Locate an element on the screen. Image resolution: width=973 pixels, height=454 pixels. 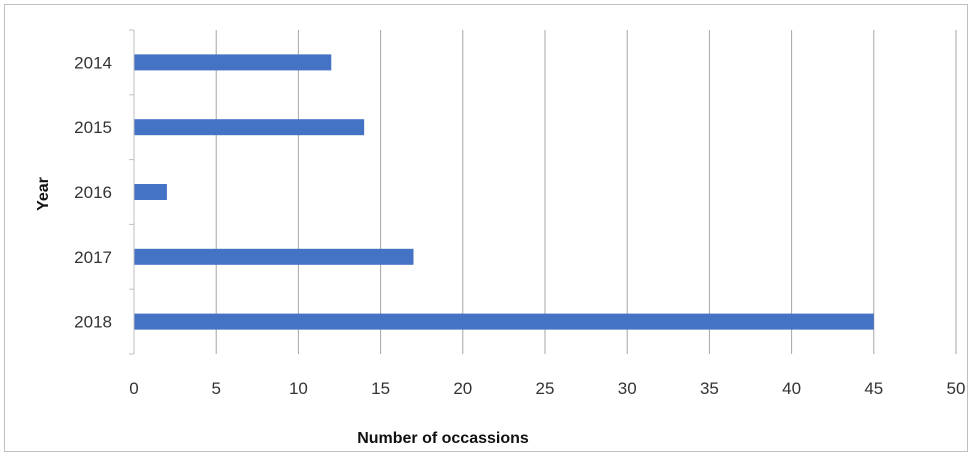
x-tick-label-25: 25 is located at coordinates (545, 388).